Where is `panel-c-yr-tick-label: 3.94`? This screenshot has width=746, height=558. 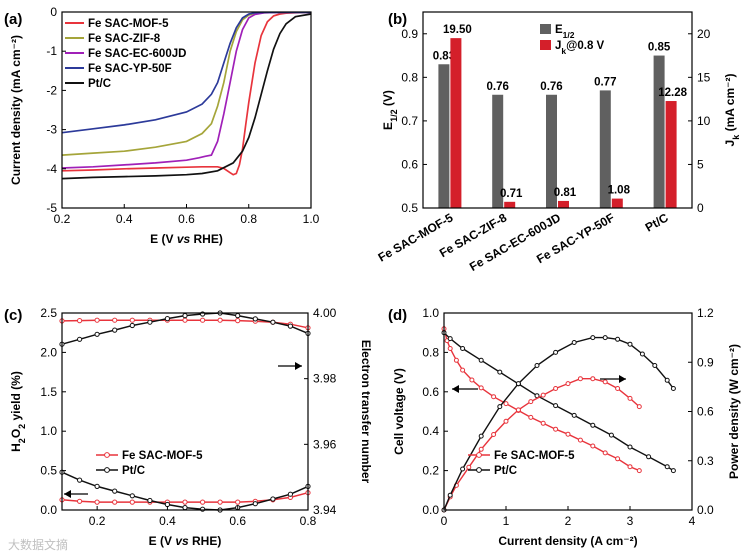
panel-c-yr-tick-label: 3.94 is located at coordinates (325, 510).